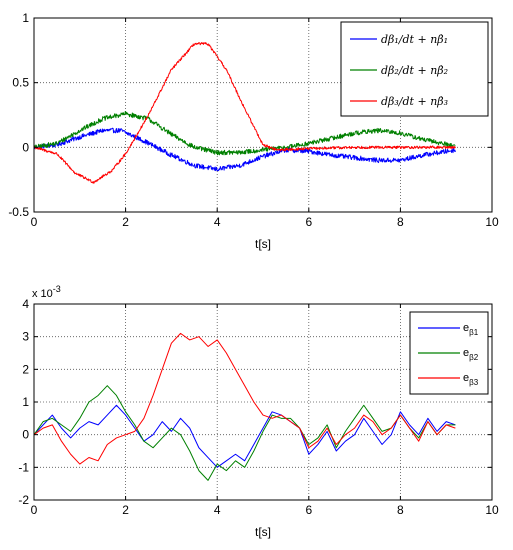 The height and width of the screenshot is (550, 513). Describe the element at coordinates (57, 289) in the screenshot. I see `exponent-power: -3` at that location.